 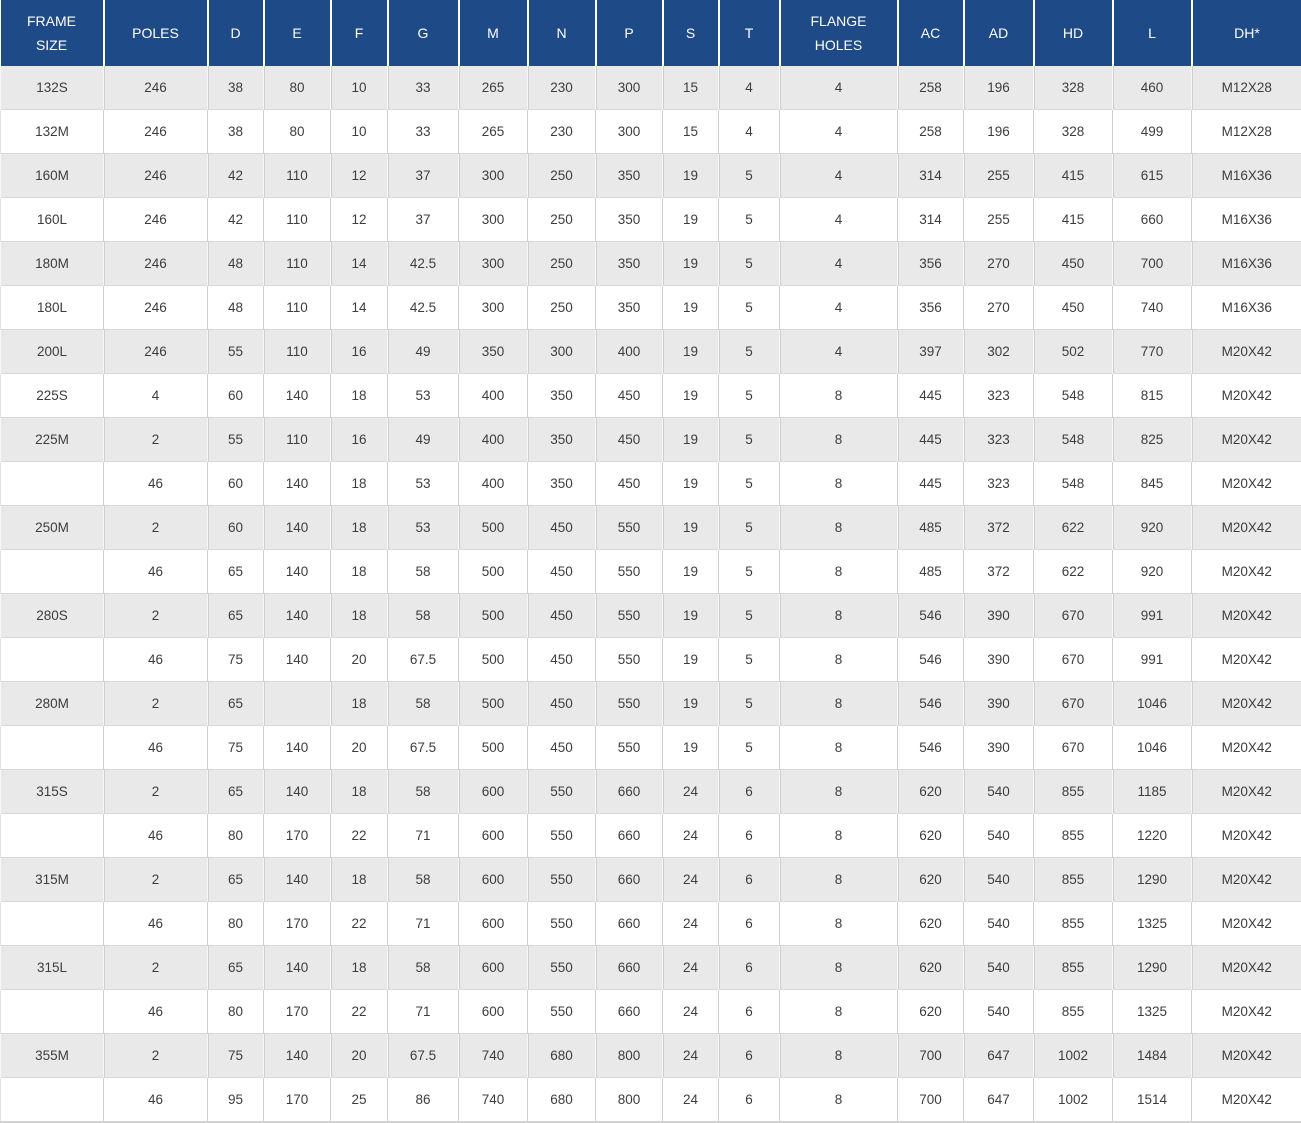 What do you see at coordinates (423, 439) in the screenshot?
I see `value-cell: 49` at bounding box center [423, 439].